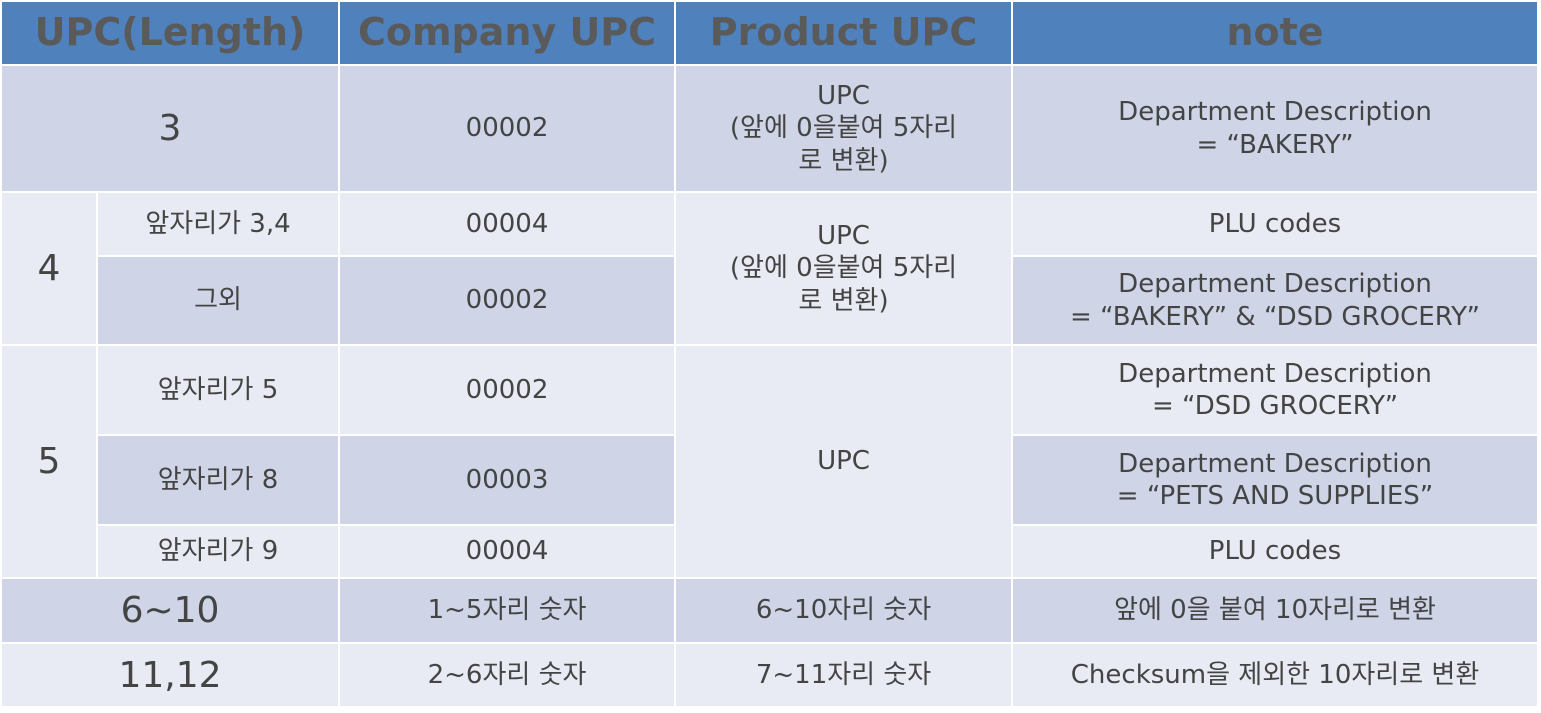 The height and width of the screenshot is (713, 1541). Describe the element at coordinates (507, 33) in the screenshot. I see `header-company-upc: Company UPC` at that location.